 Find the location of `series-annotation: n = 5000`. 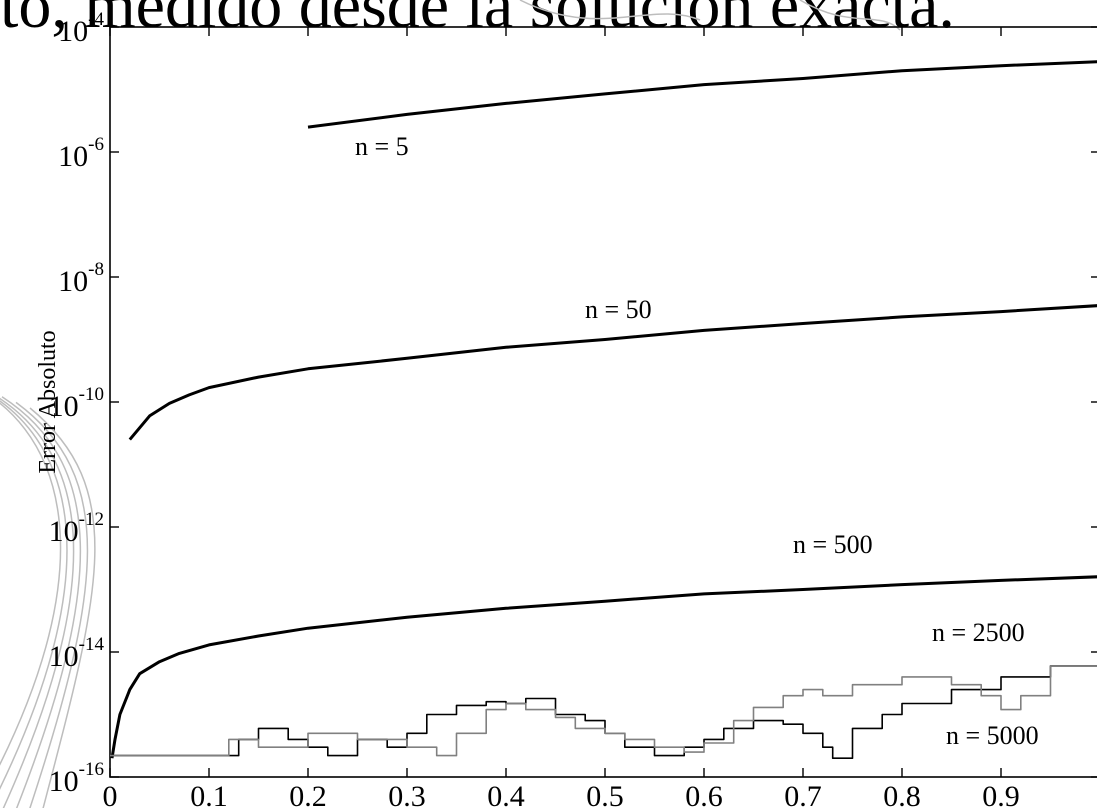

series-annotation: n = 5000 is located at coordinates (992, 735).